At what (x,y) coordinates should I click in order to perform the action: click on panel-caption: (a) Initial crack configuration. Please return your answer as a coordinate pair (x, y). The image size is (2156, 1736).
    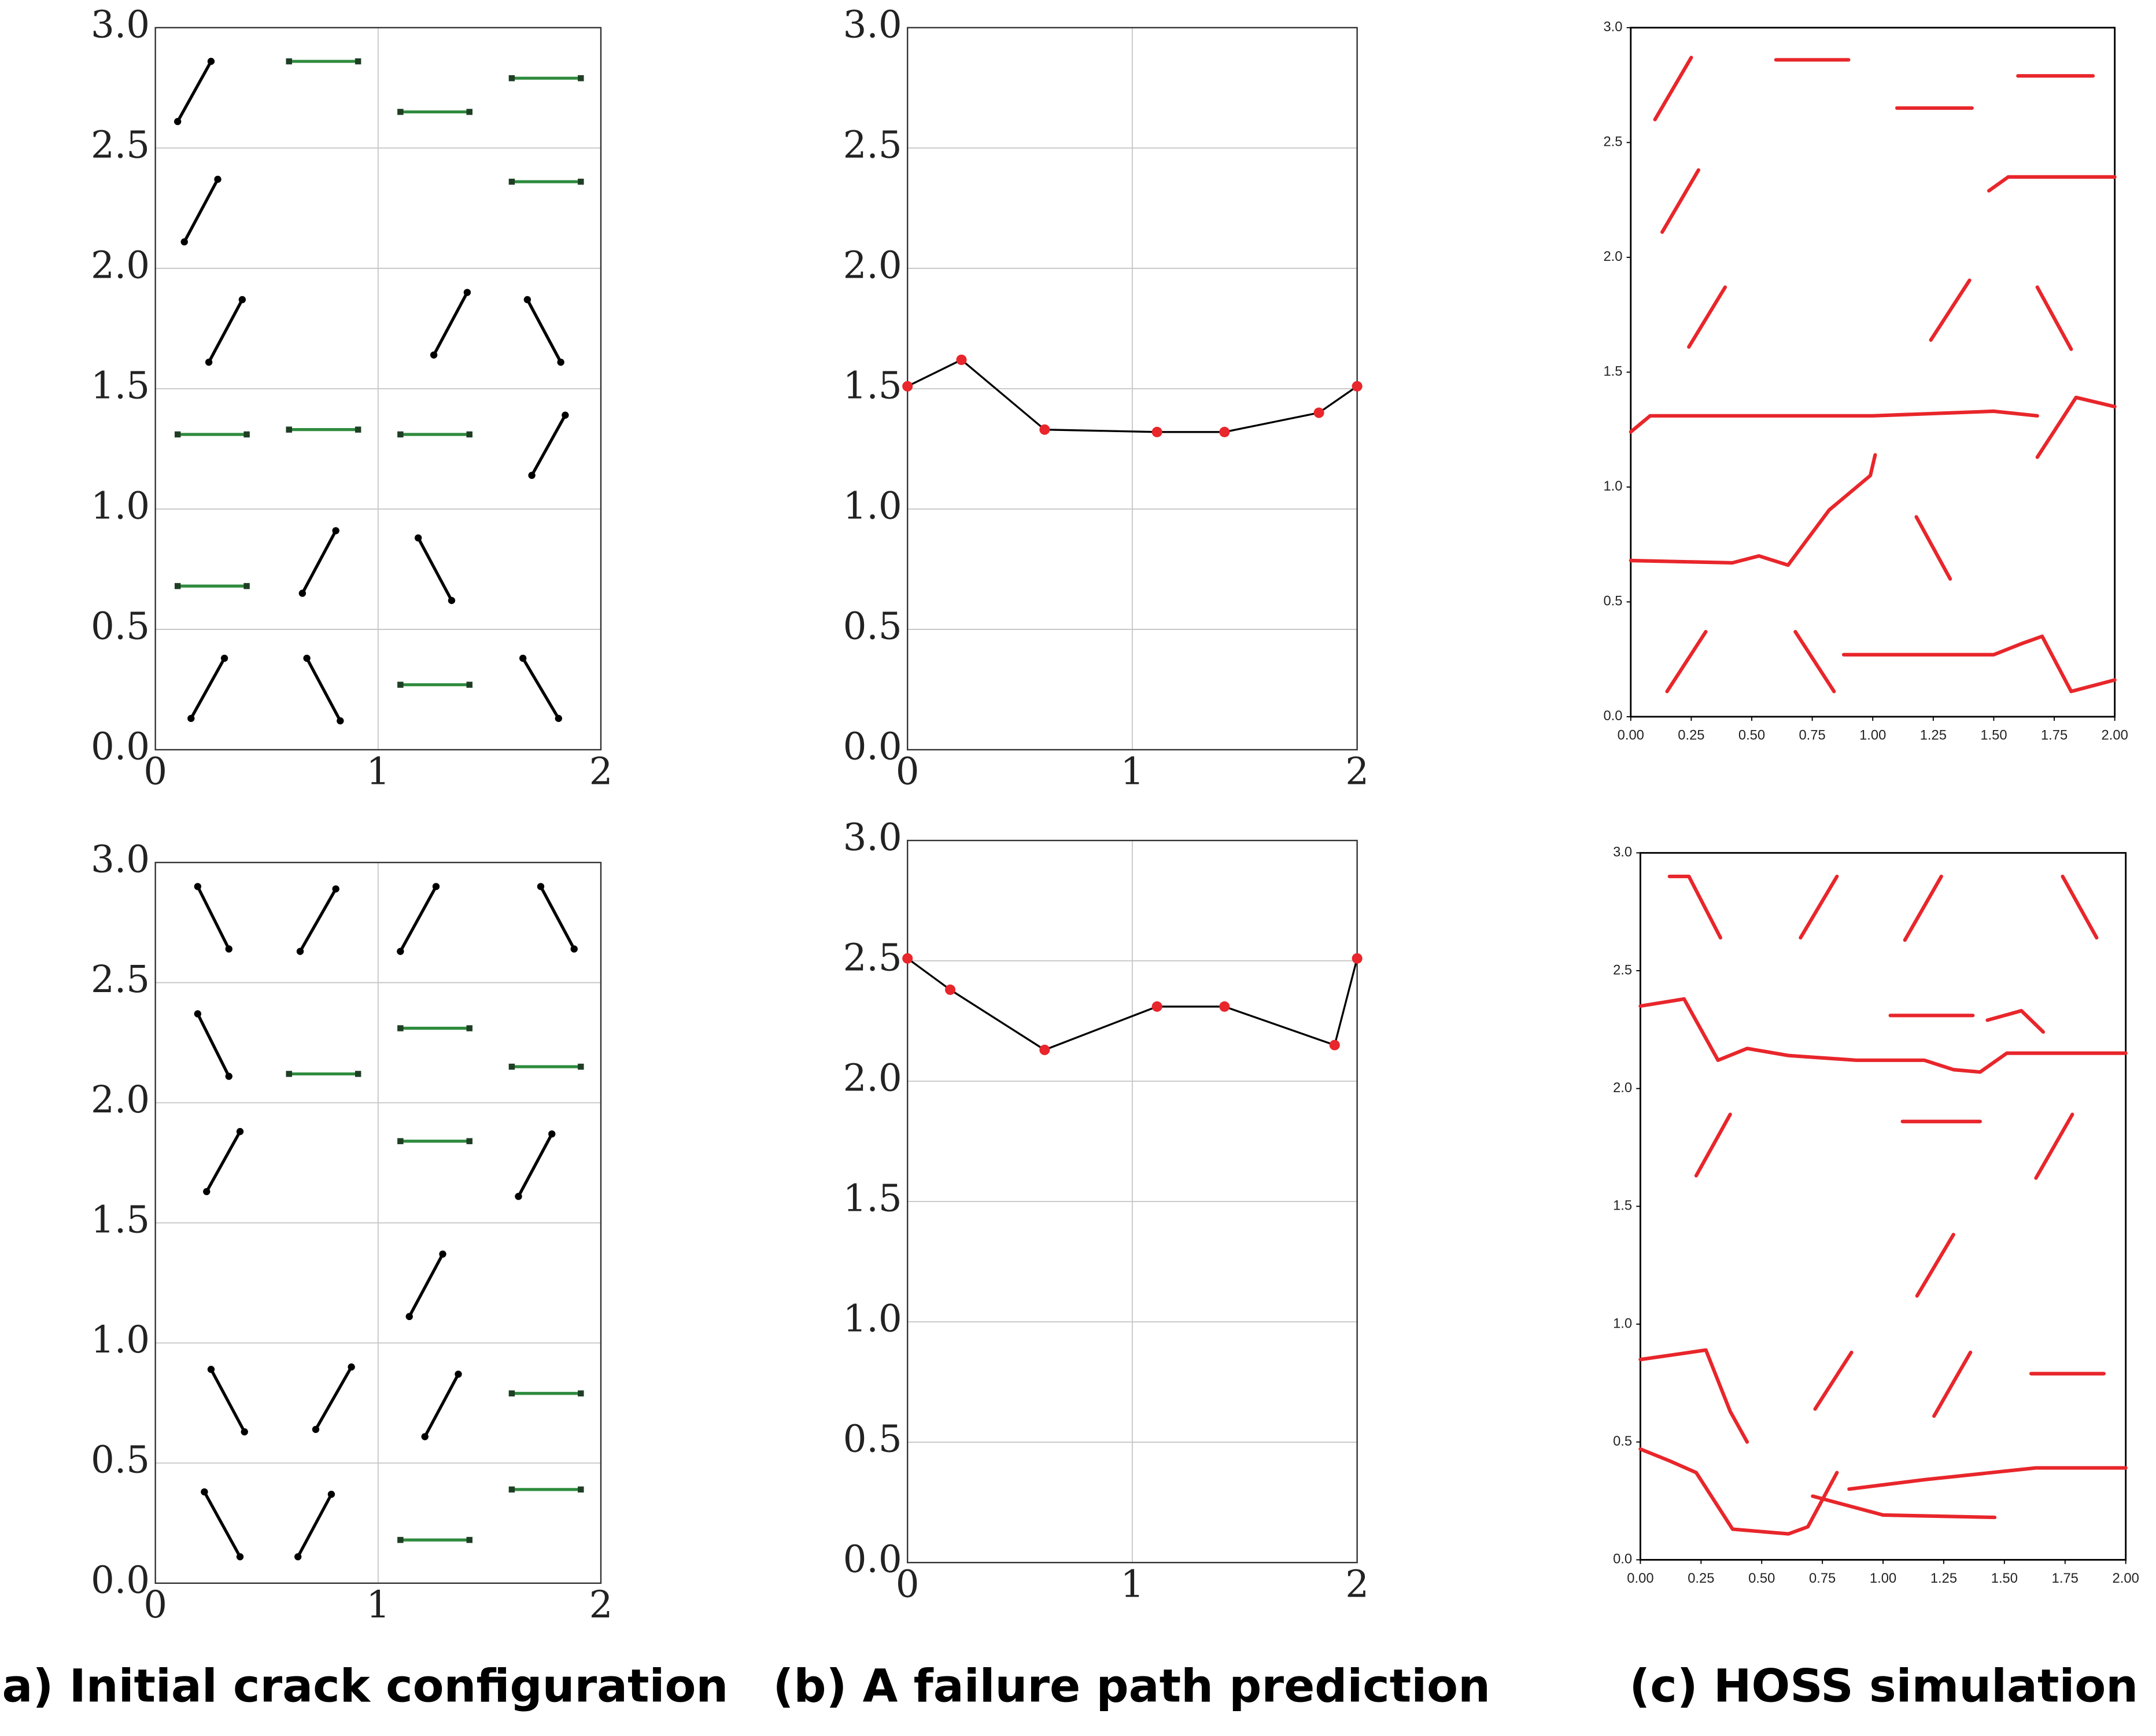
    Looking at the image, I should click on (364, 1685).